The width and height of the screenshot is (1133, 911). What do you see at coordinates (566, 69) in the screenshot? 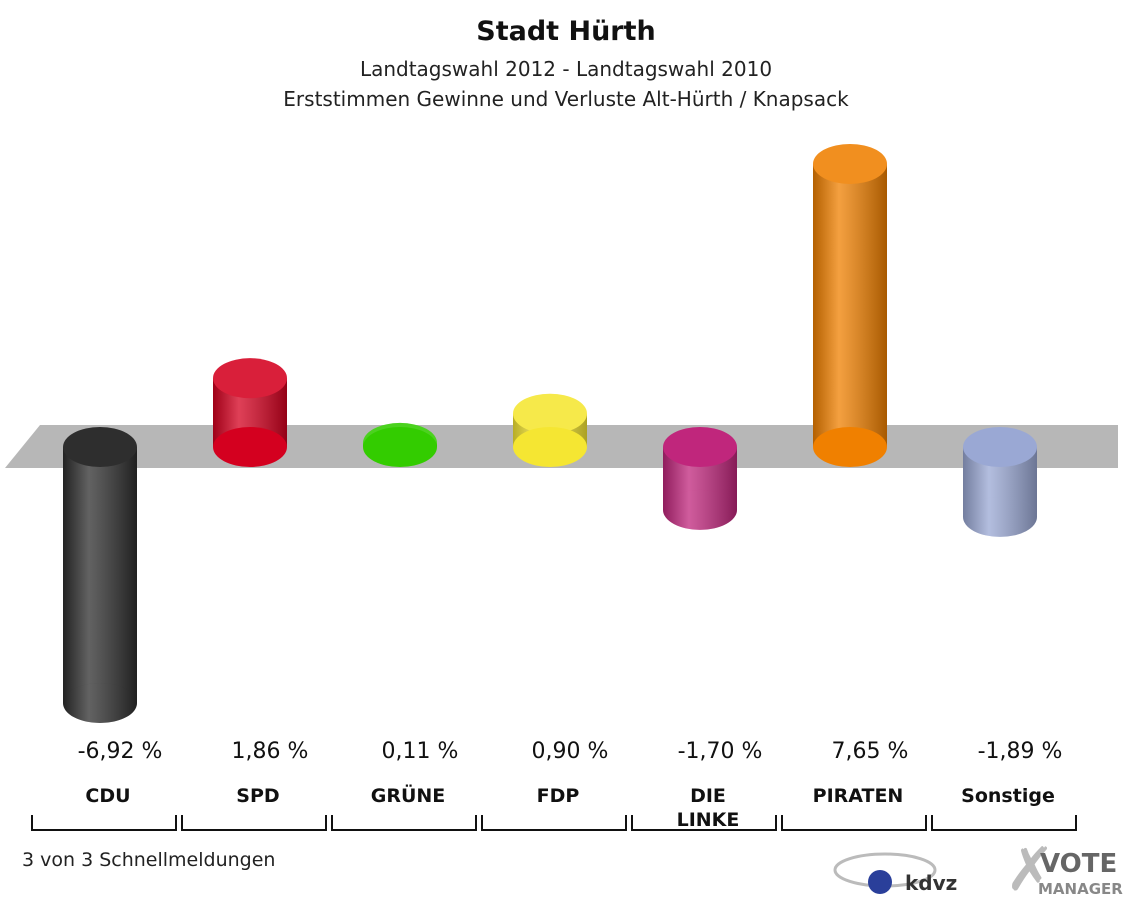
I see `subtitle: Landtagswahl 2012 - Landtagswahl 2010` at bounding box center [566, 69].